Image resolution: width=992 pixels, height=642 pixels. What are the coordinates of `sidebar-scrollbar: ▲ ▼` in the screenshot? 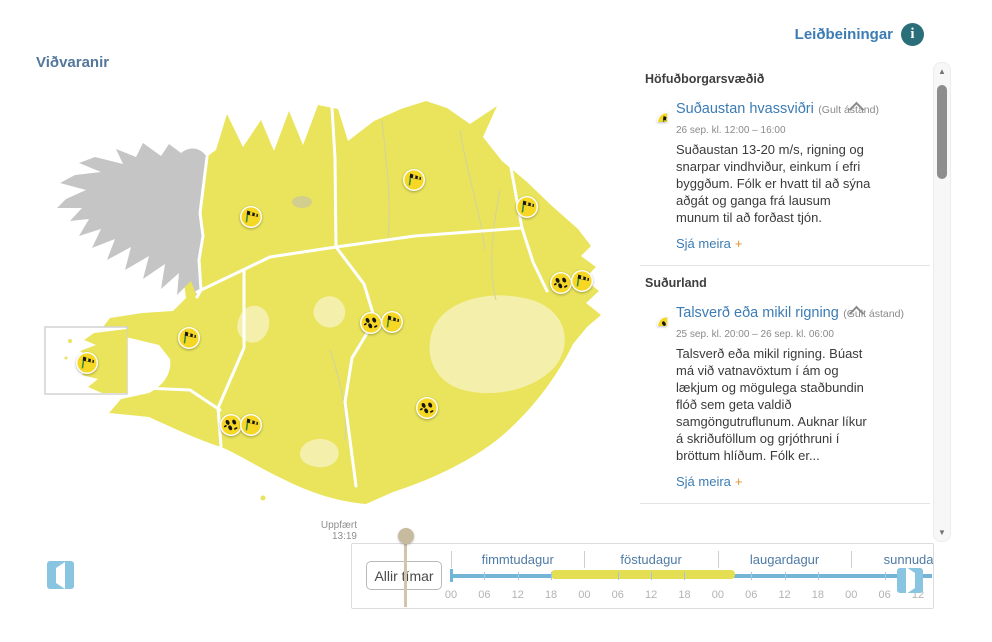 It's located at (942, 302).